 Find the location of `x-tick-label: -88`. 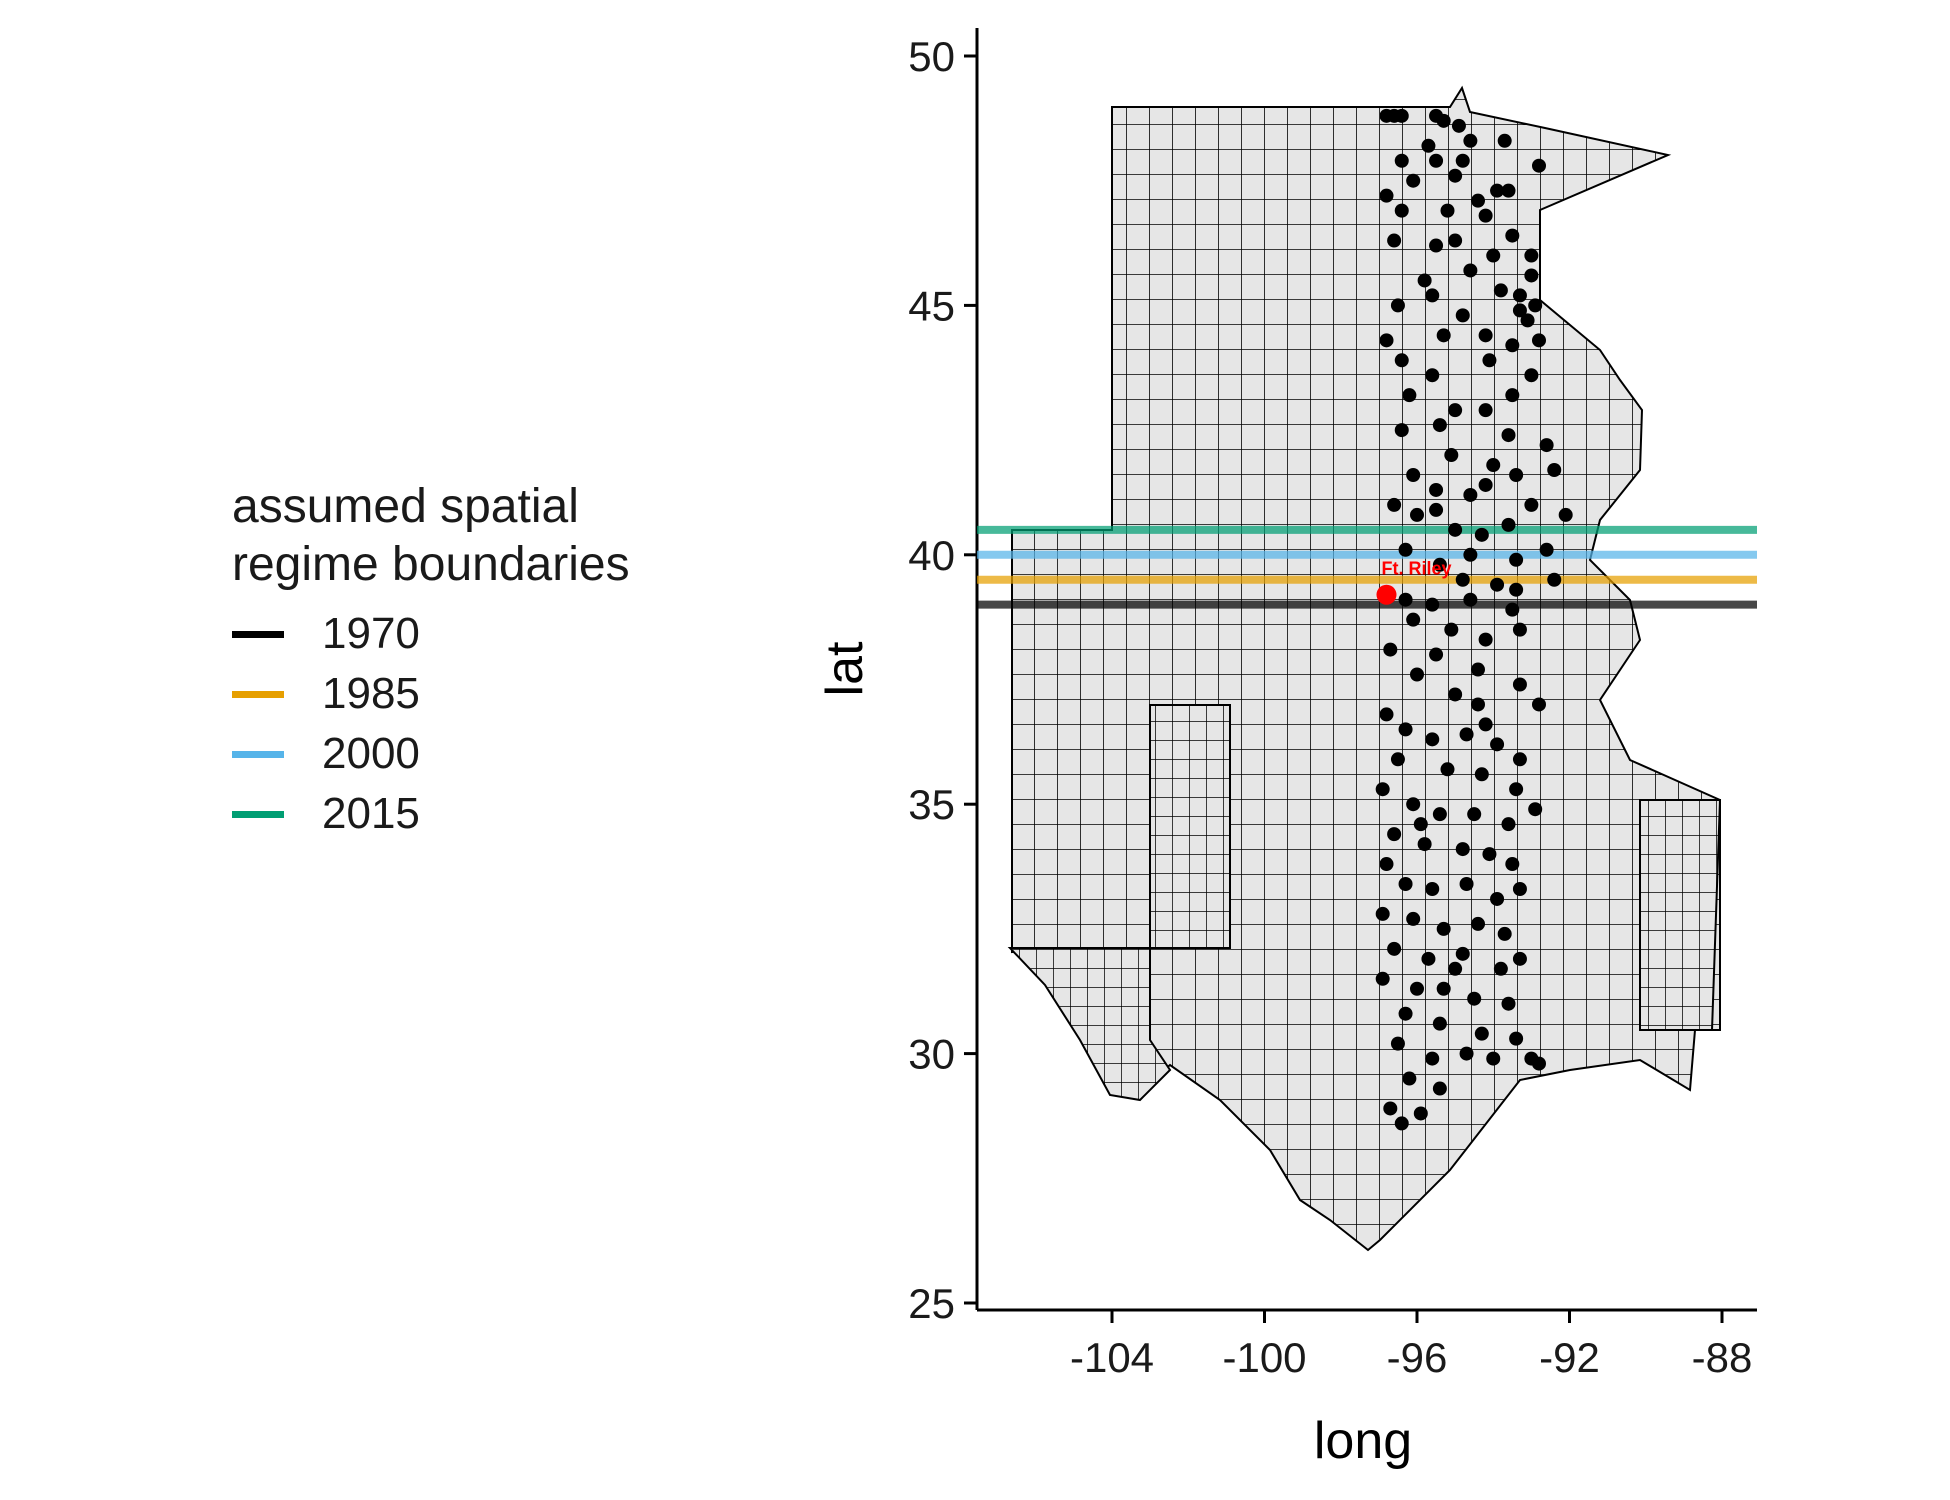

x-tick-label: -88 is located at coordinates (1722, 1357).